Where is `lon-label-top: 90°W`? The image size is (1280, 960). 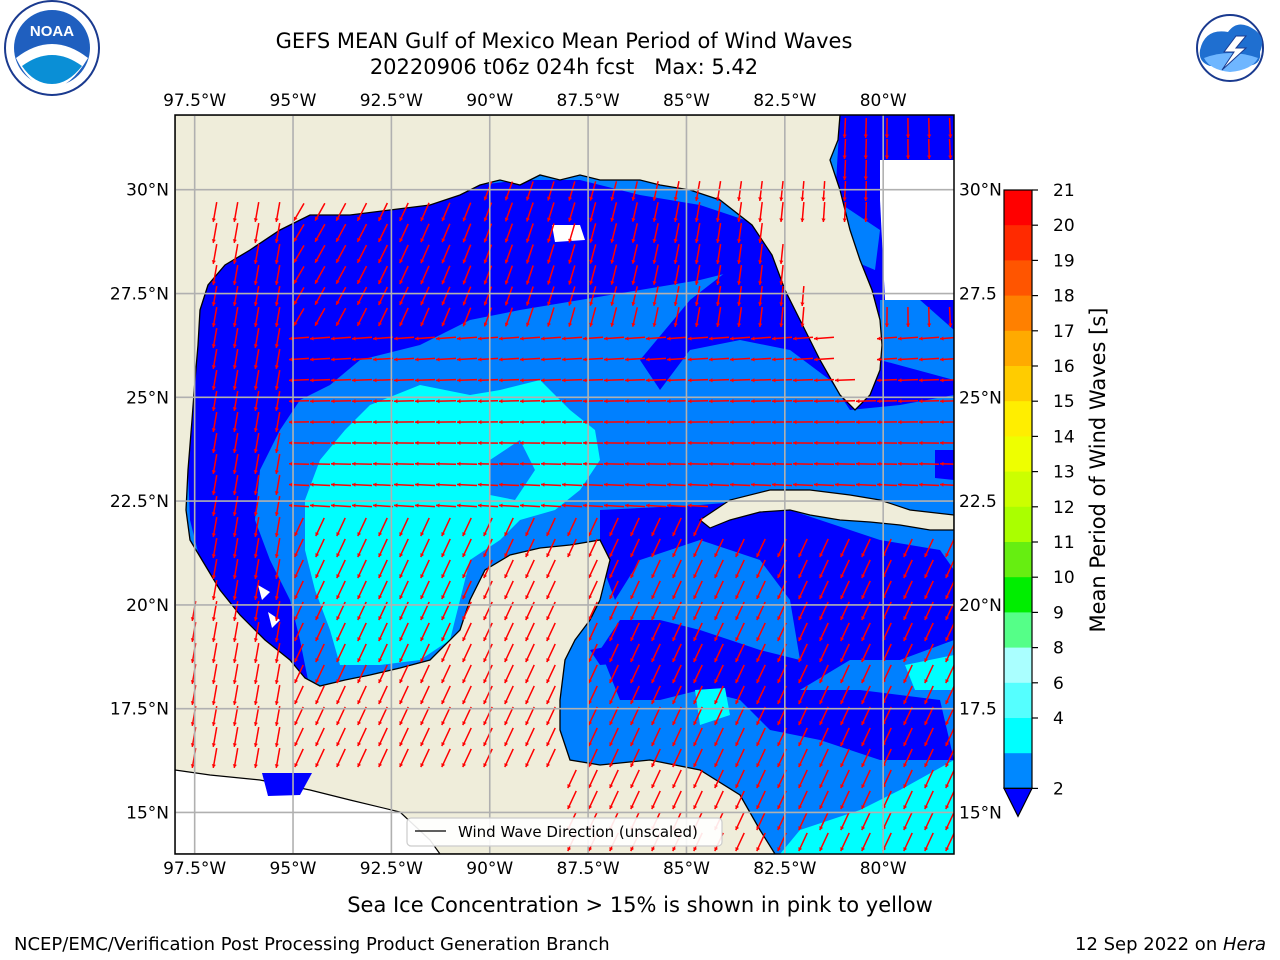 lon-label-top: 90°W is located at coordinates (489, 101).